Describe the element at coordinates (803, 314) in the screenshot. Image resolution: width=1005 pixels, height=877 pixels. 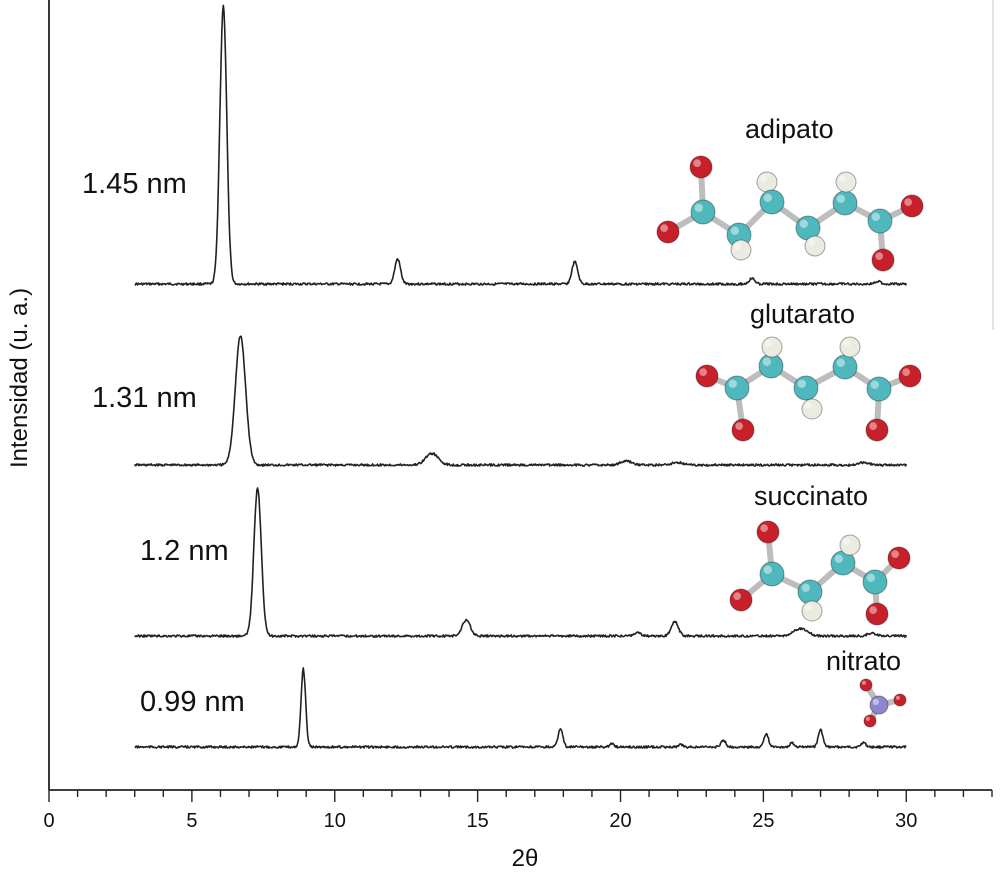
I see `series-name-glutarato: glutarato` at that location.